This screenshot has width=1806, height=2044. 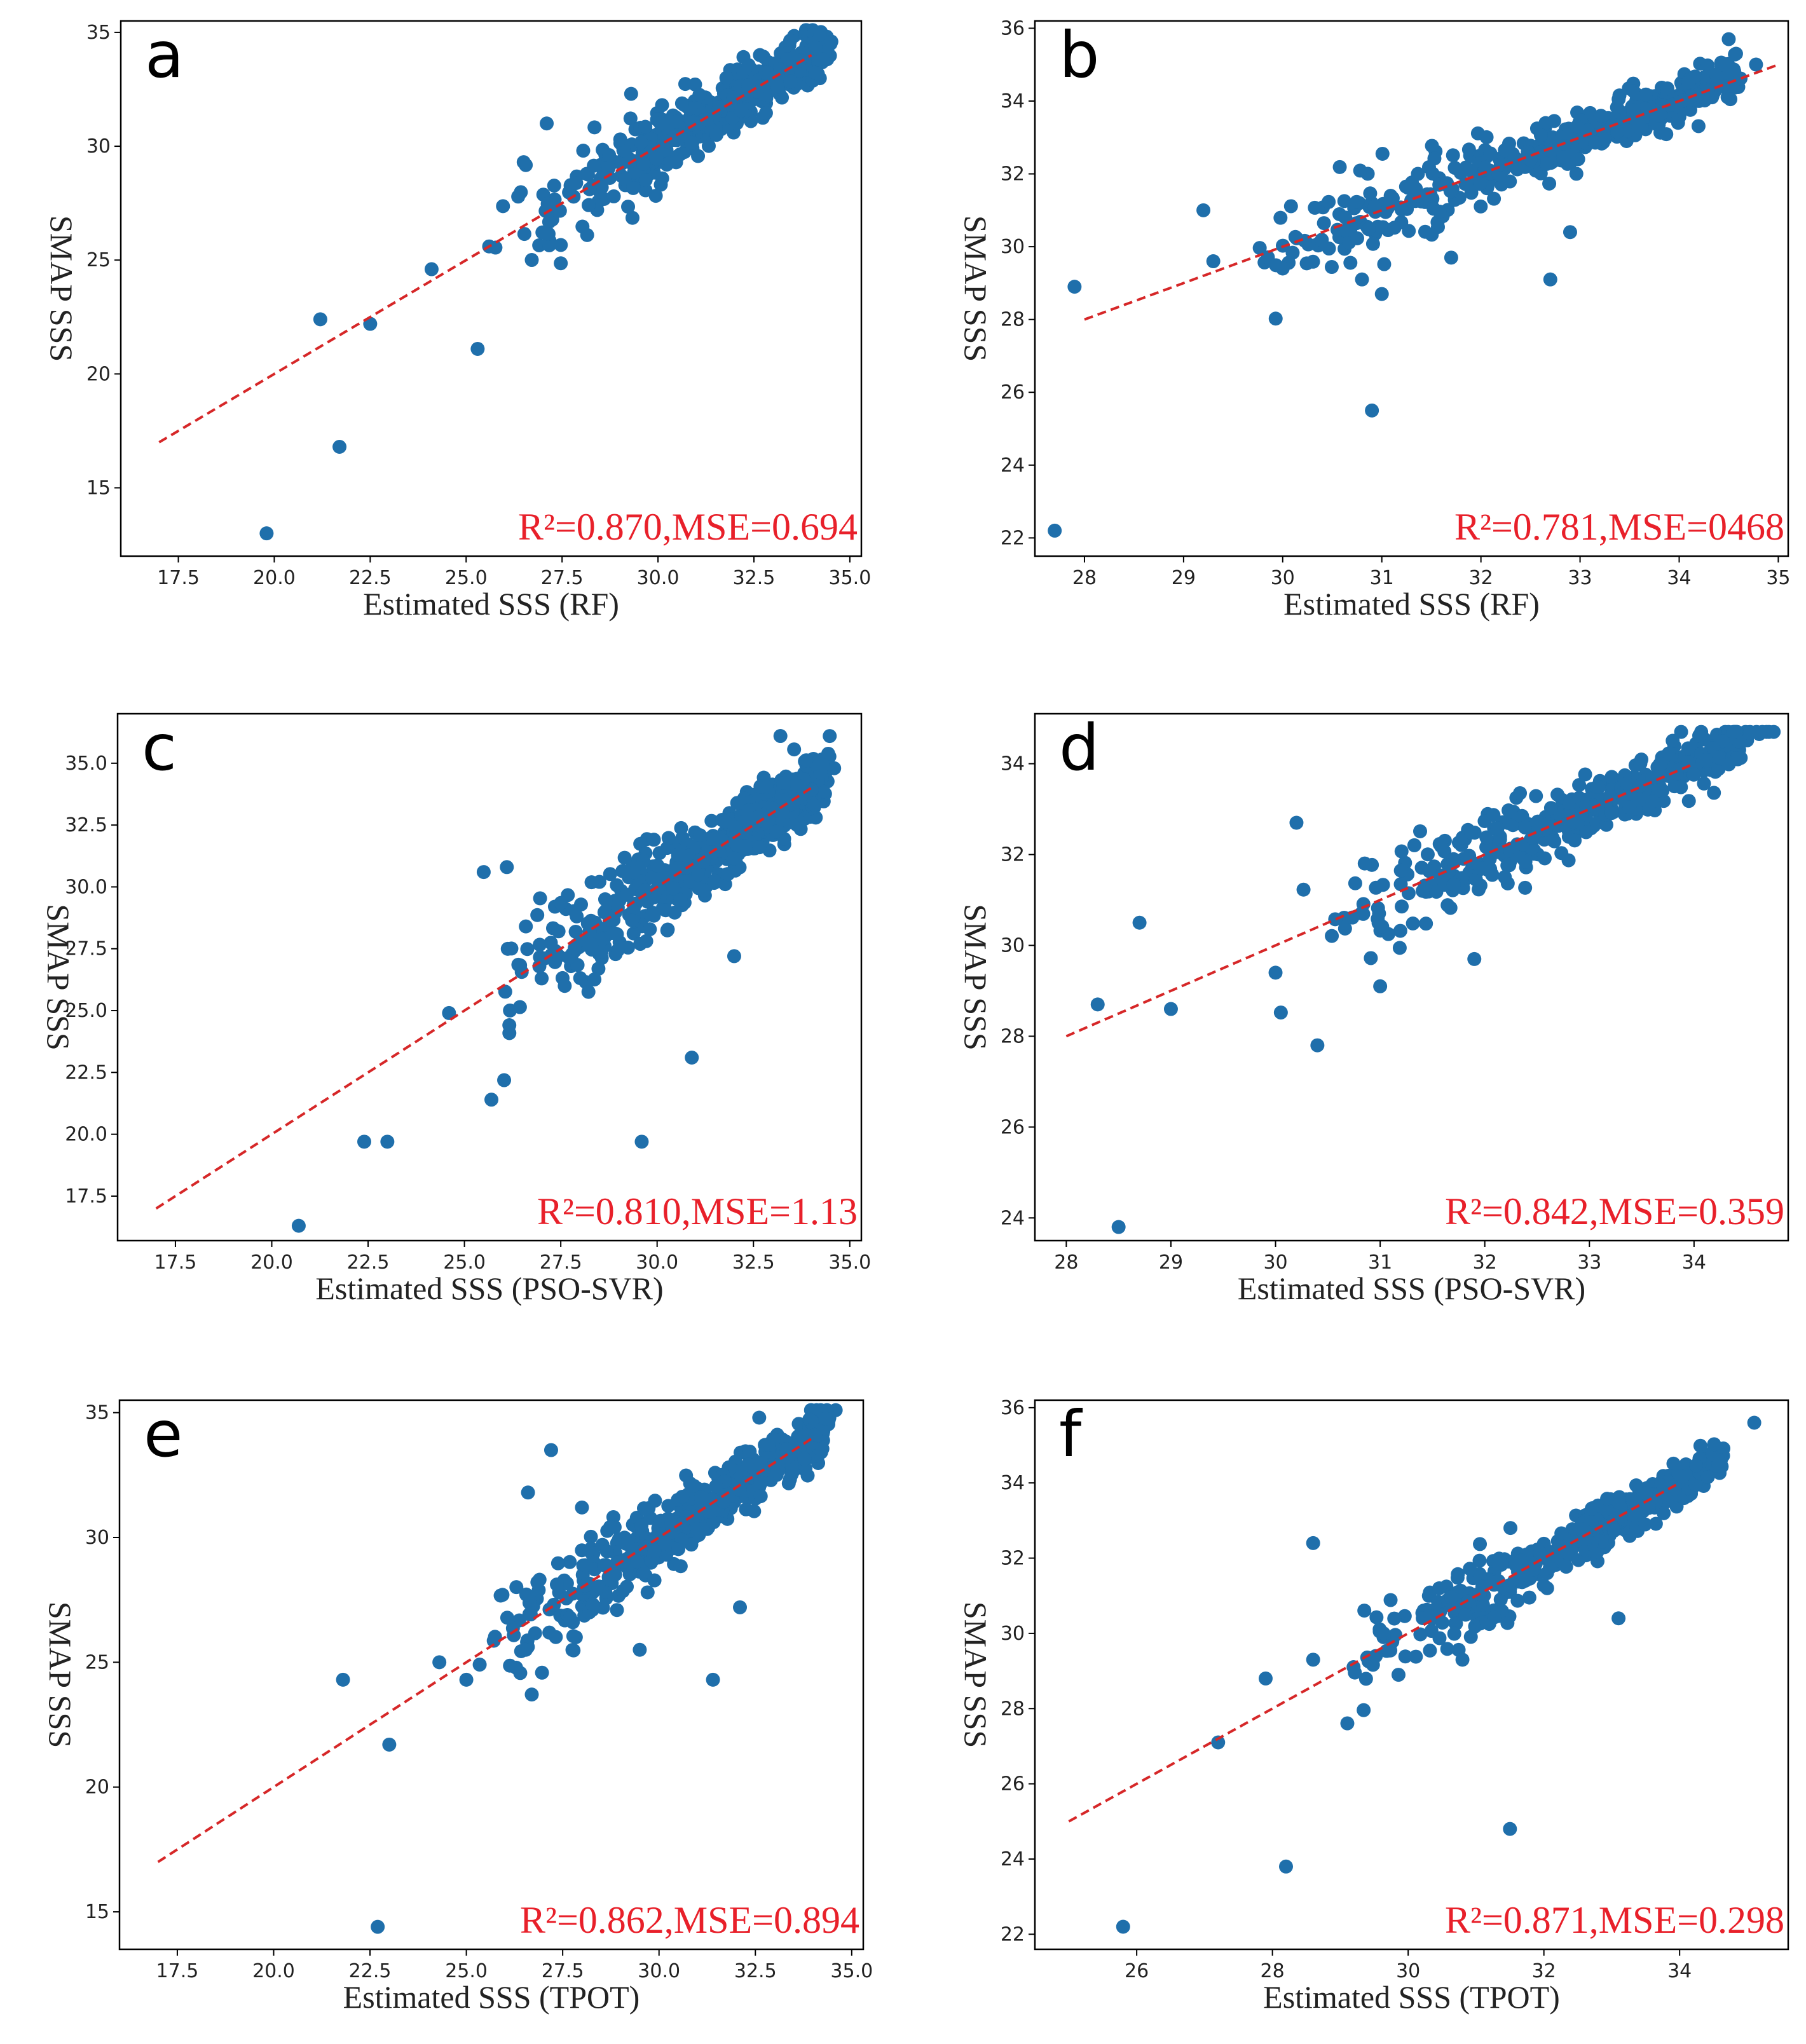 I want to click on x-tick-label: 31, so click(x=1382, y=578).